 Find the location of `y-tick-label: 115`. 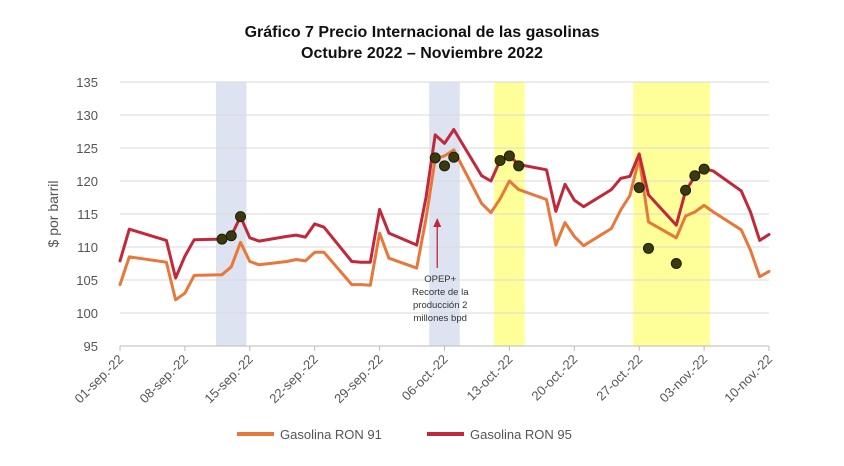

y-tick-label: 115 is located at coordinates (87, 214).